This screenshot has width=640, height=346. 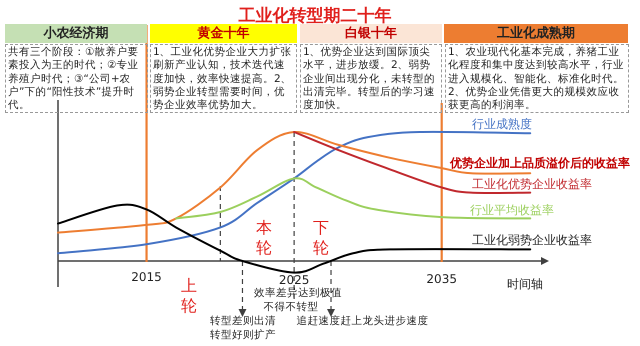 I want to click on annotation: 下轮, so click(x=321, y=238).